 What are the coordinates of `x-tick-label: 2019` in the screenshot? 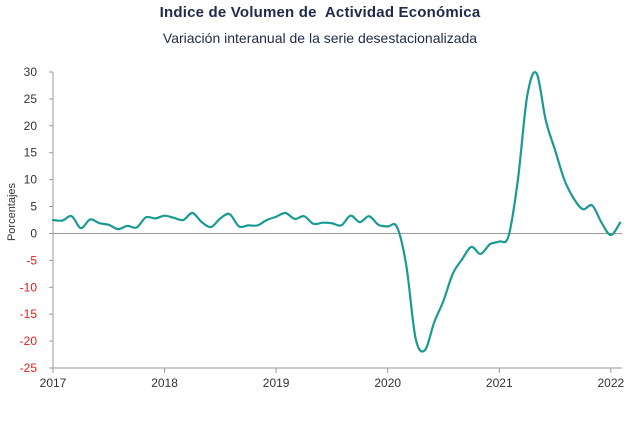 It's located at (276, 383).